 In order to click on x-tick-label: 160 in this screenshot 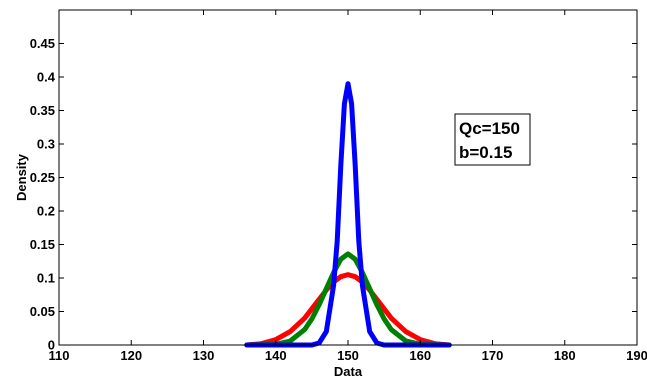, I will do `click(420, 355)`.